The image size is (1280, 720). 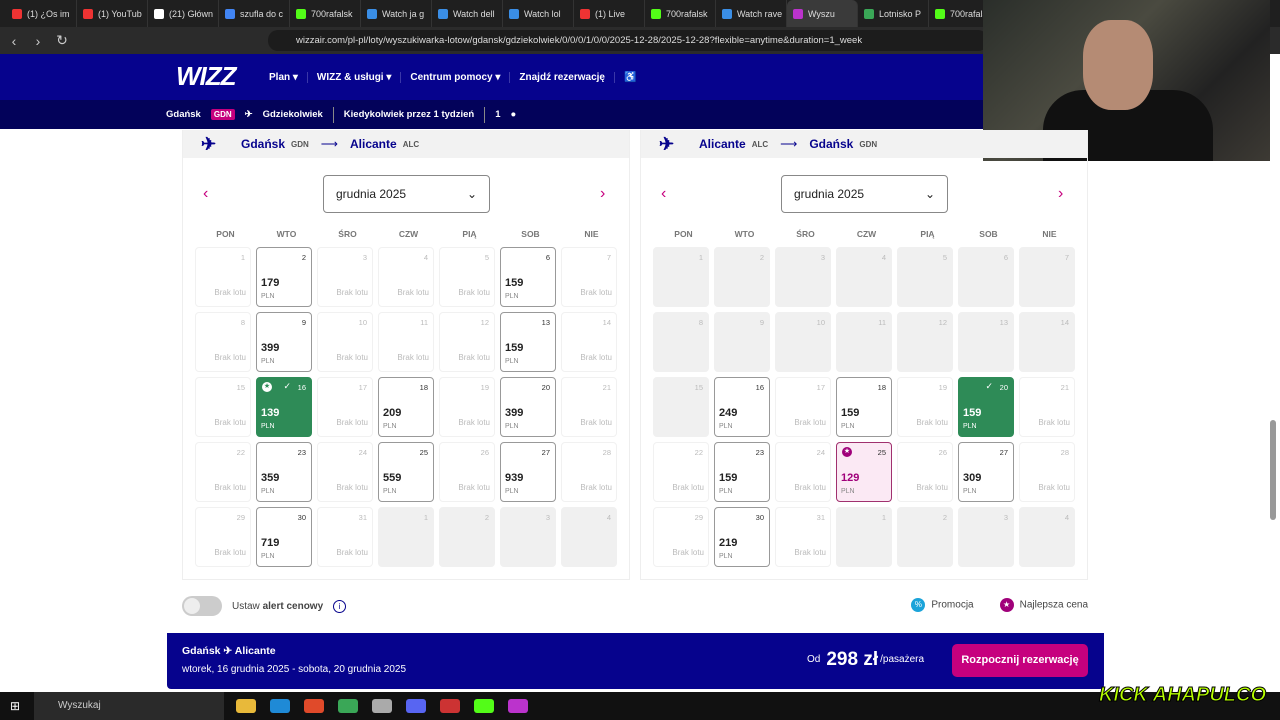 What do you see at coordinates (562, 77) in the screenshot?
I see `menu-find-booking: Znajdź rezerwację` at bounding box center [562, 77].